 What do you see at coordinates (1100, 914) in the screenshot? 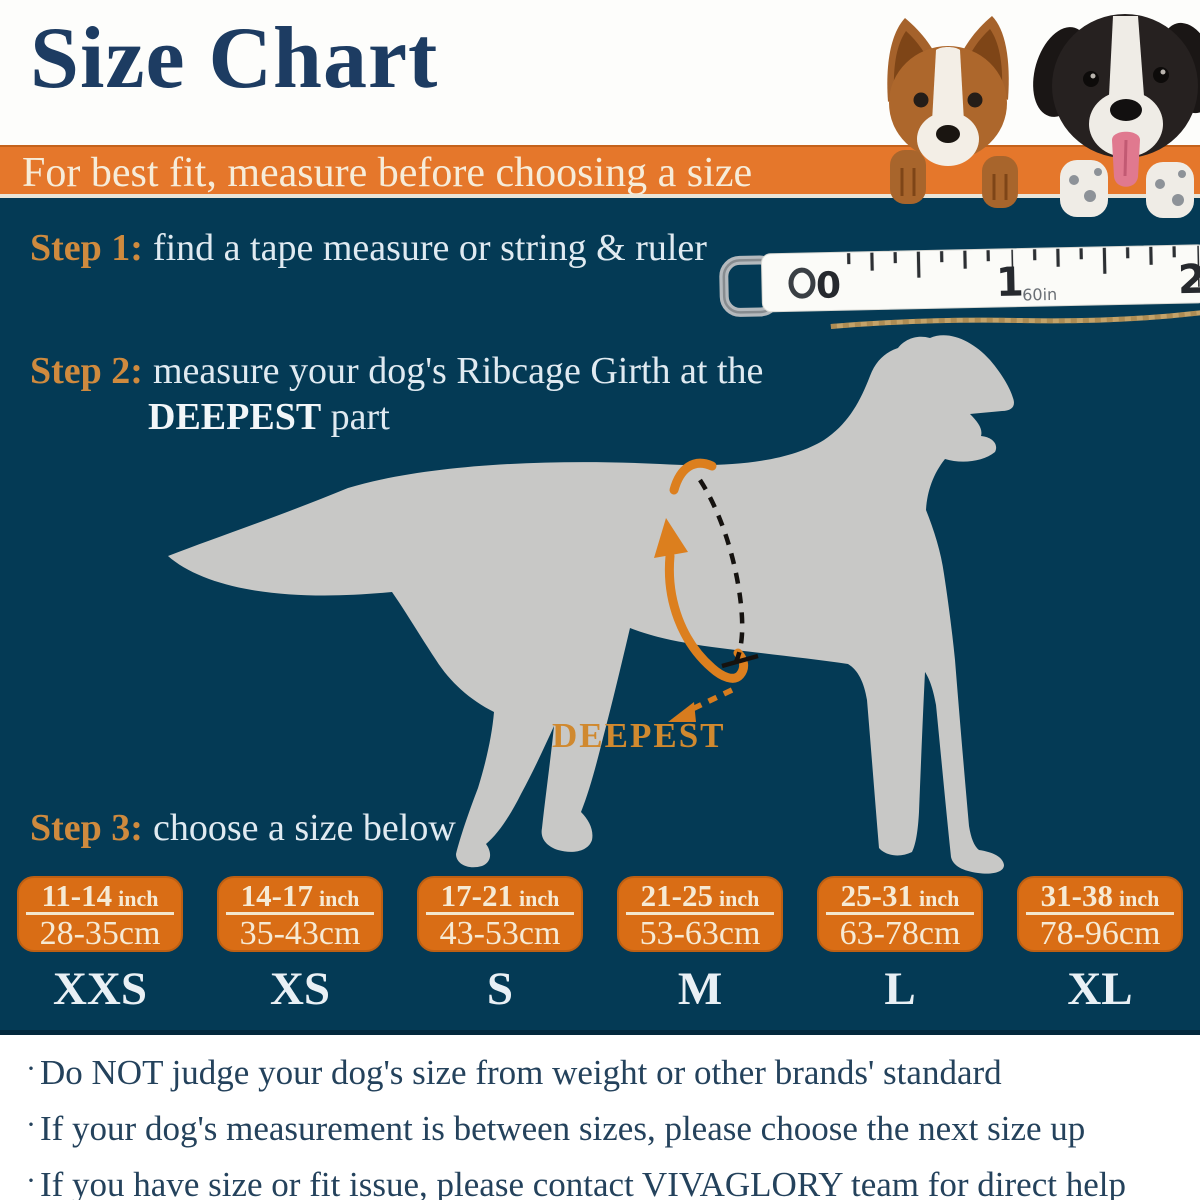
I see `size-box: 31-38 inch 78-96cm` at bounding box center [1100, 914].